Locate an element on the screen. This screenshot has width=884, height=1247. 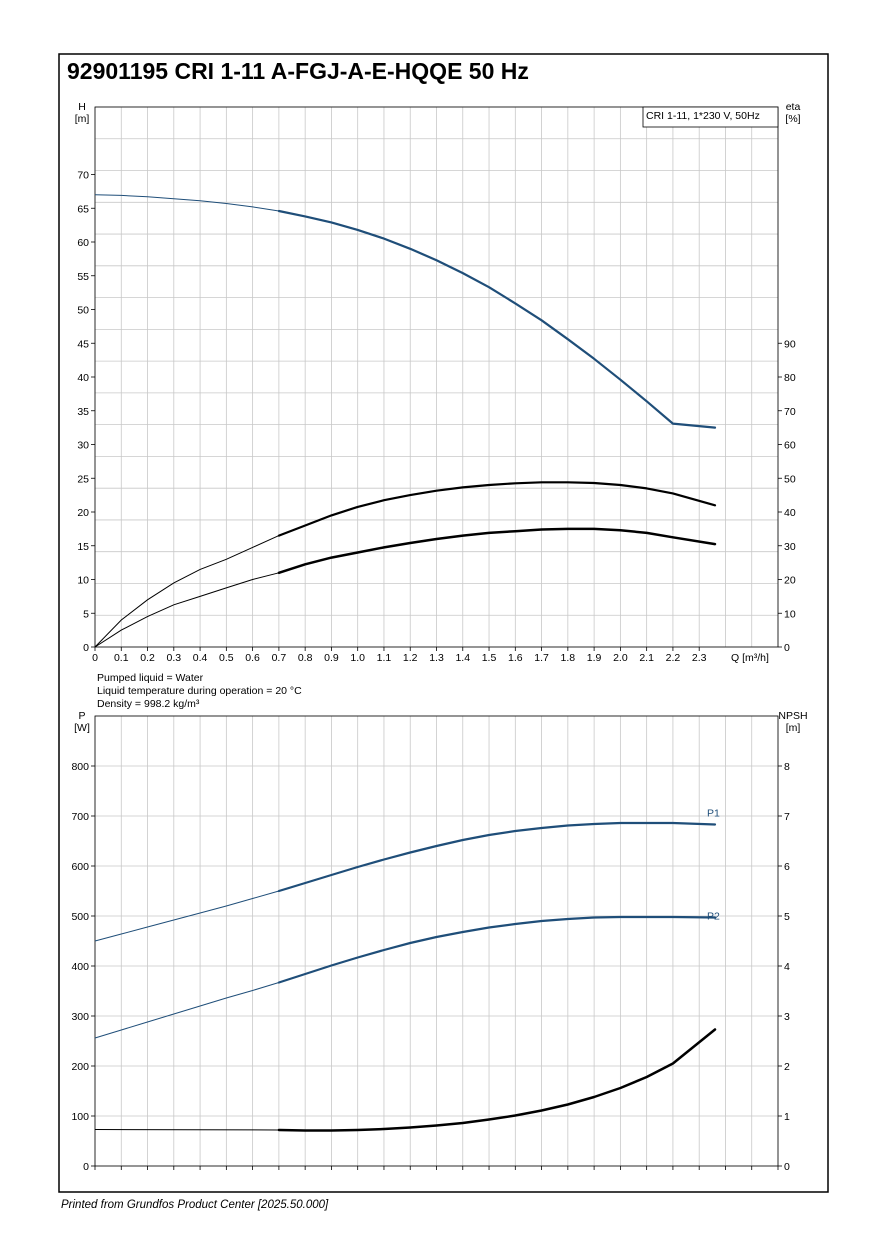
right-axis-name: eta is located at coordinates (793, 107).